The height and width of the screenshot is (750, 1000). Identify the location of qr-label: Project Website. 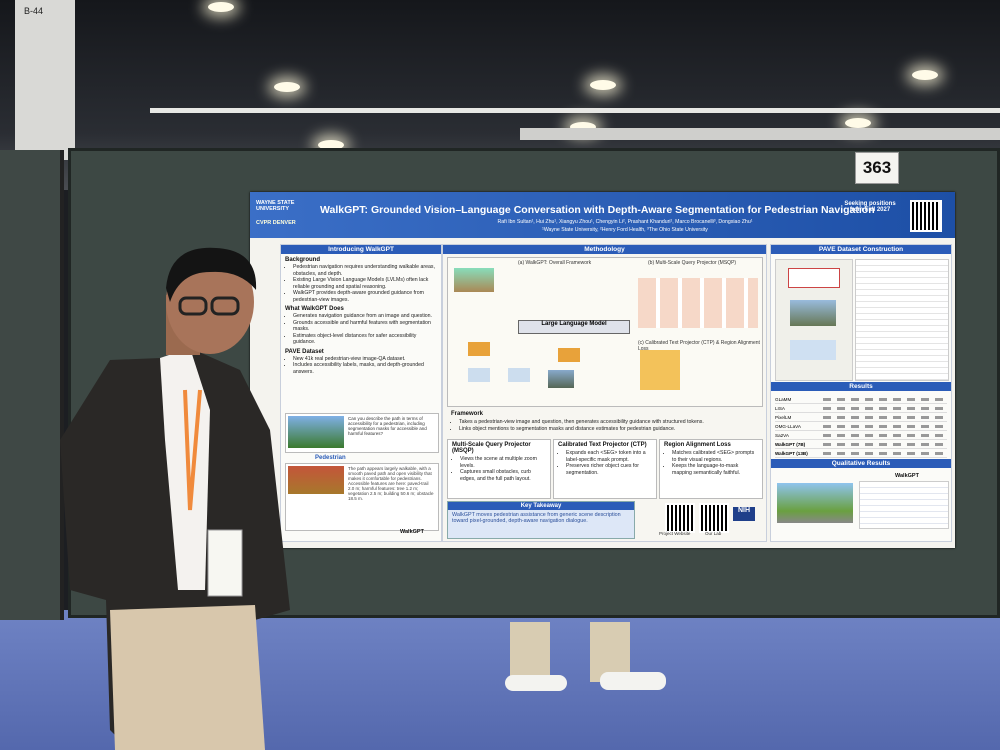
(675, 533).